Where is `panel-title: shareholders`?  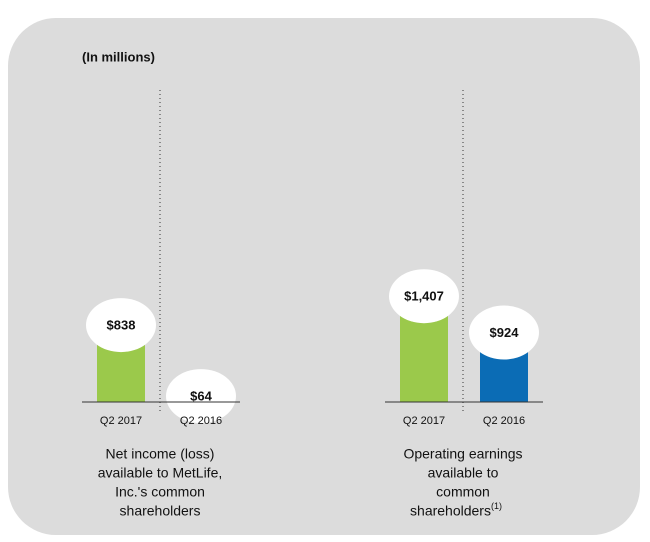 panel-title: shareholders is located at coordinates (160, 511).